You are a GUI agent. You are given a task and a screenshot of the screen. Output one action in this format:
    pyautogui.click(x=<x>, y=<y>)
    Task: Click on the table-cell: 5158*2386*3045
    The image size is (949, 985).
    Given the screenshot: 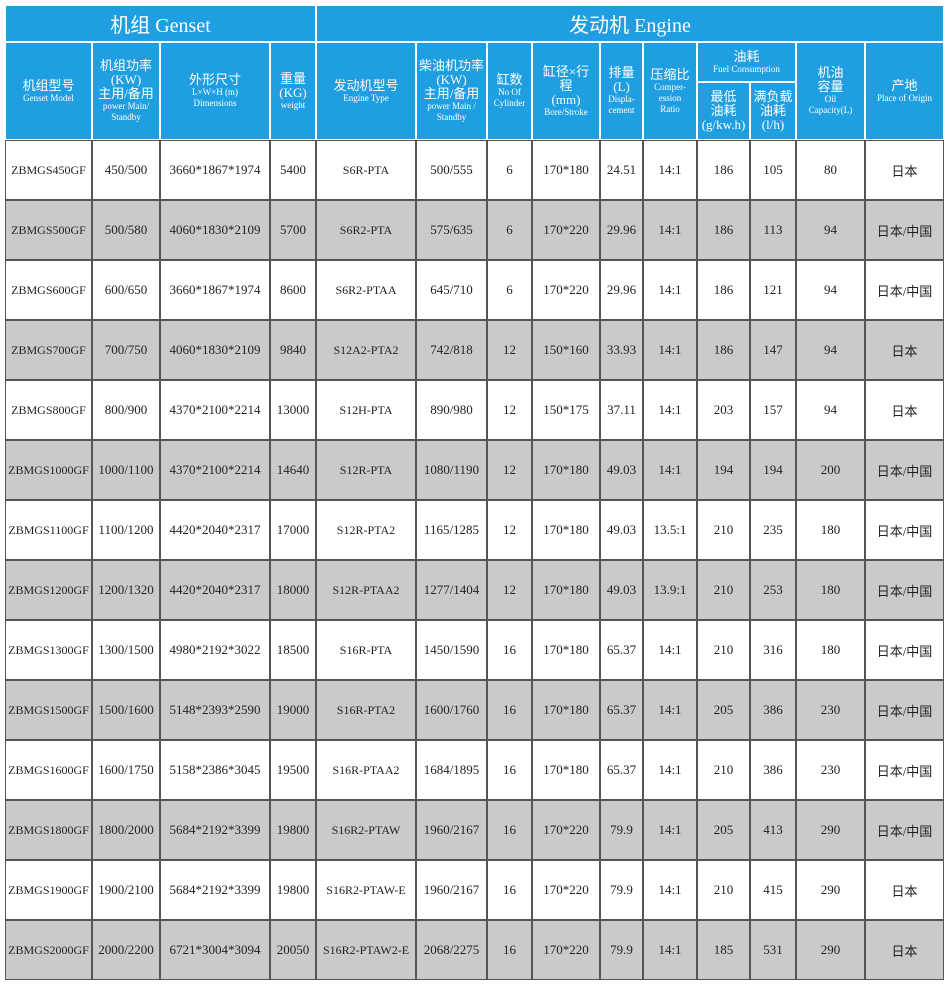 What is the action you would take?
    pyautogui.click(x=215, y=770)
    